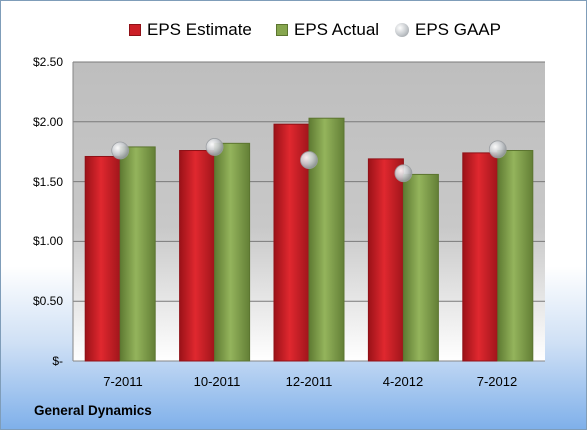 Image resolution: width=587 pixels, height=430 pixels. Describe the element at coordinates (199, 29) in the screenshot. I see `legend-label: EPS Estimate` at that location.